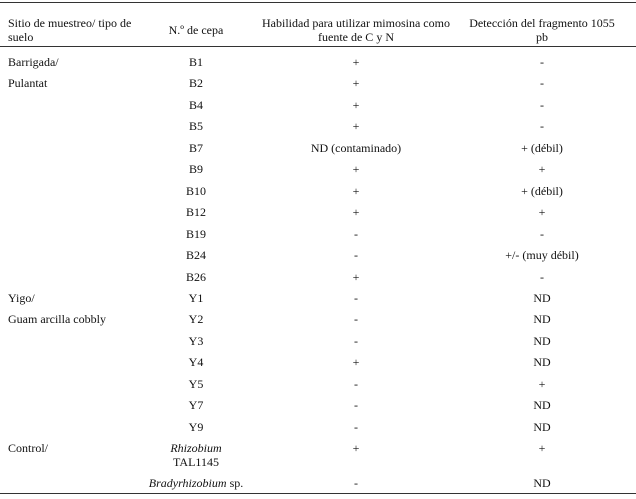  Describe the element at coordinates (195, 169) in the screenshot. I see `strain: B9` at that location.